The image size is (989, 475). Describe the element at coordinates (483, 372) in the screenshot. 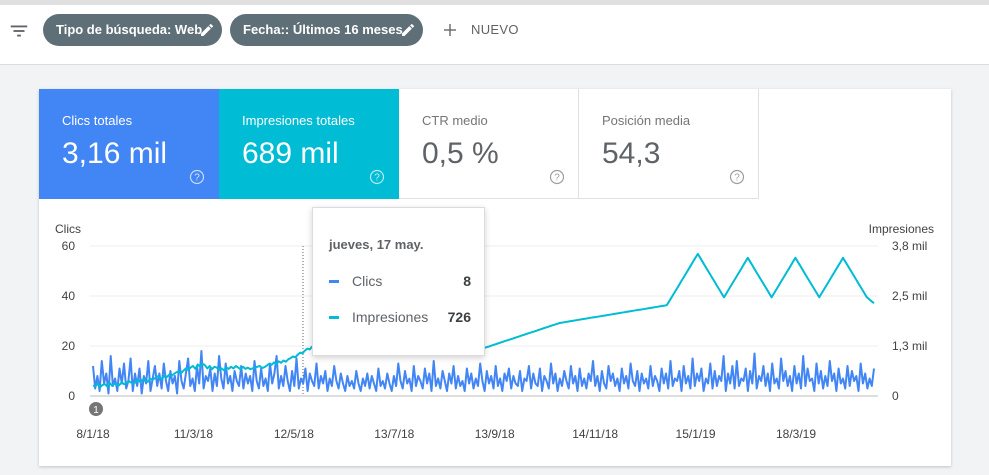

I see `series-line-clics` at that location.